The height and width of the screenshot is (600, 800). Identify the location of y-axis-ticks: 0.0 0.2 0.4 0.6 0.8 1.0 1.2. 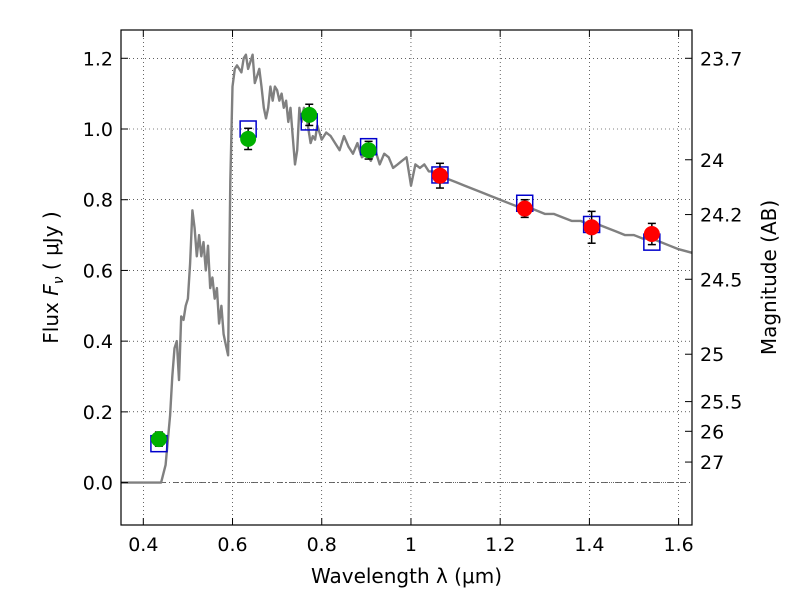
(105, 271).